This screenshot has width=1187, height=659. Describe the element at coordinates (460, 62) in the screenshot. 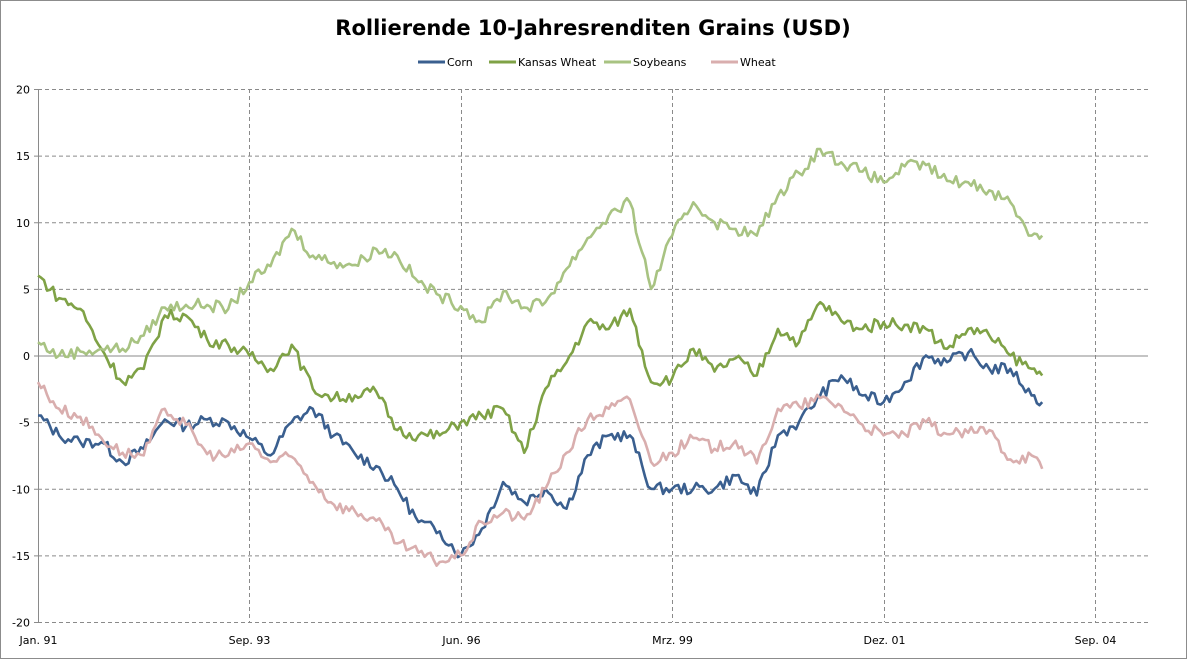

I see `legend-label: Corn` at that location.